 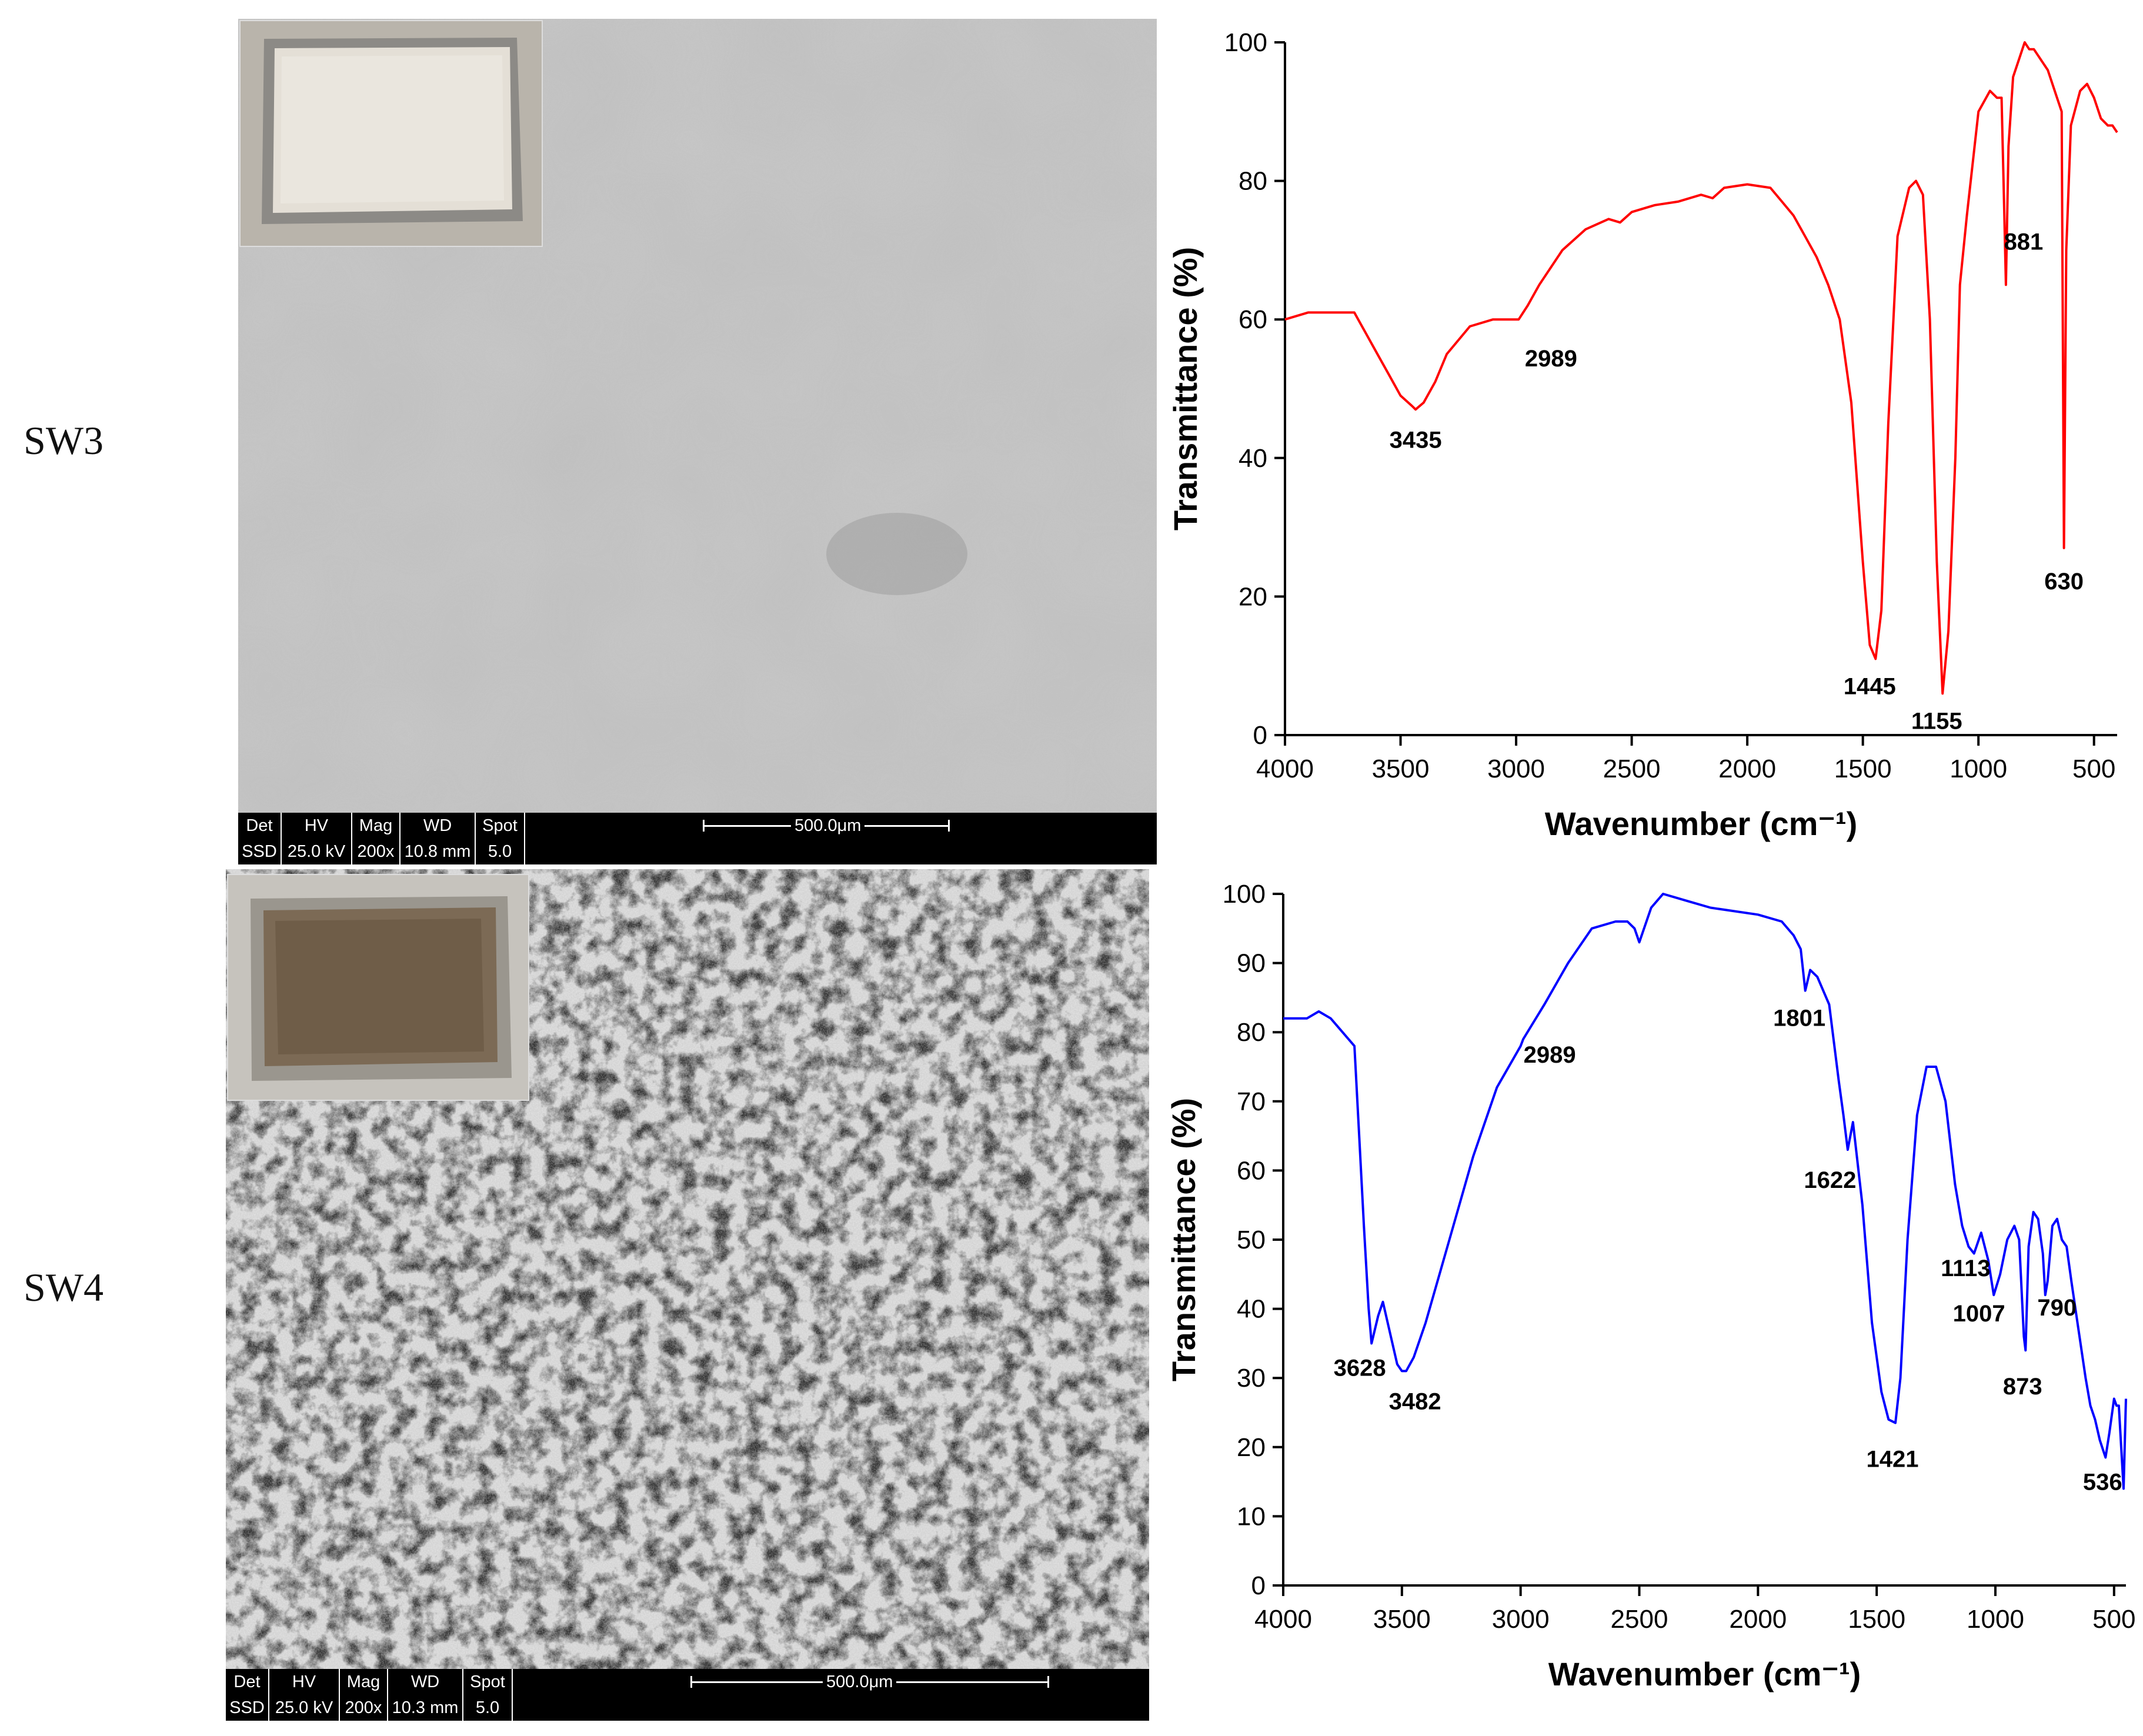 I want to click on peak-label: 3435, so click(x=1416, y=440).